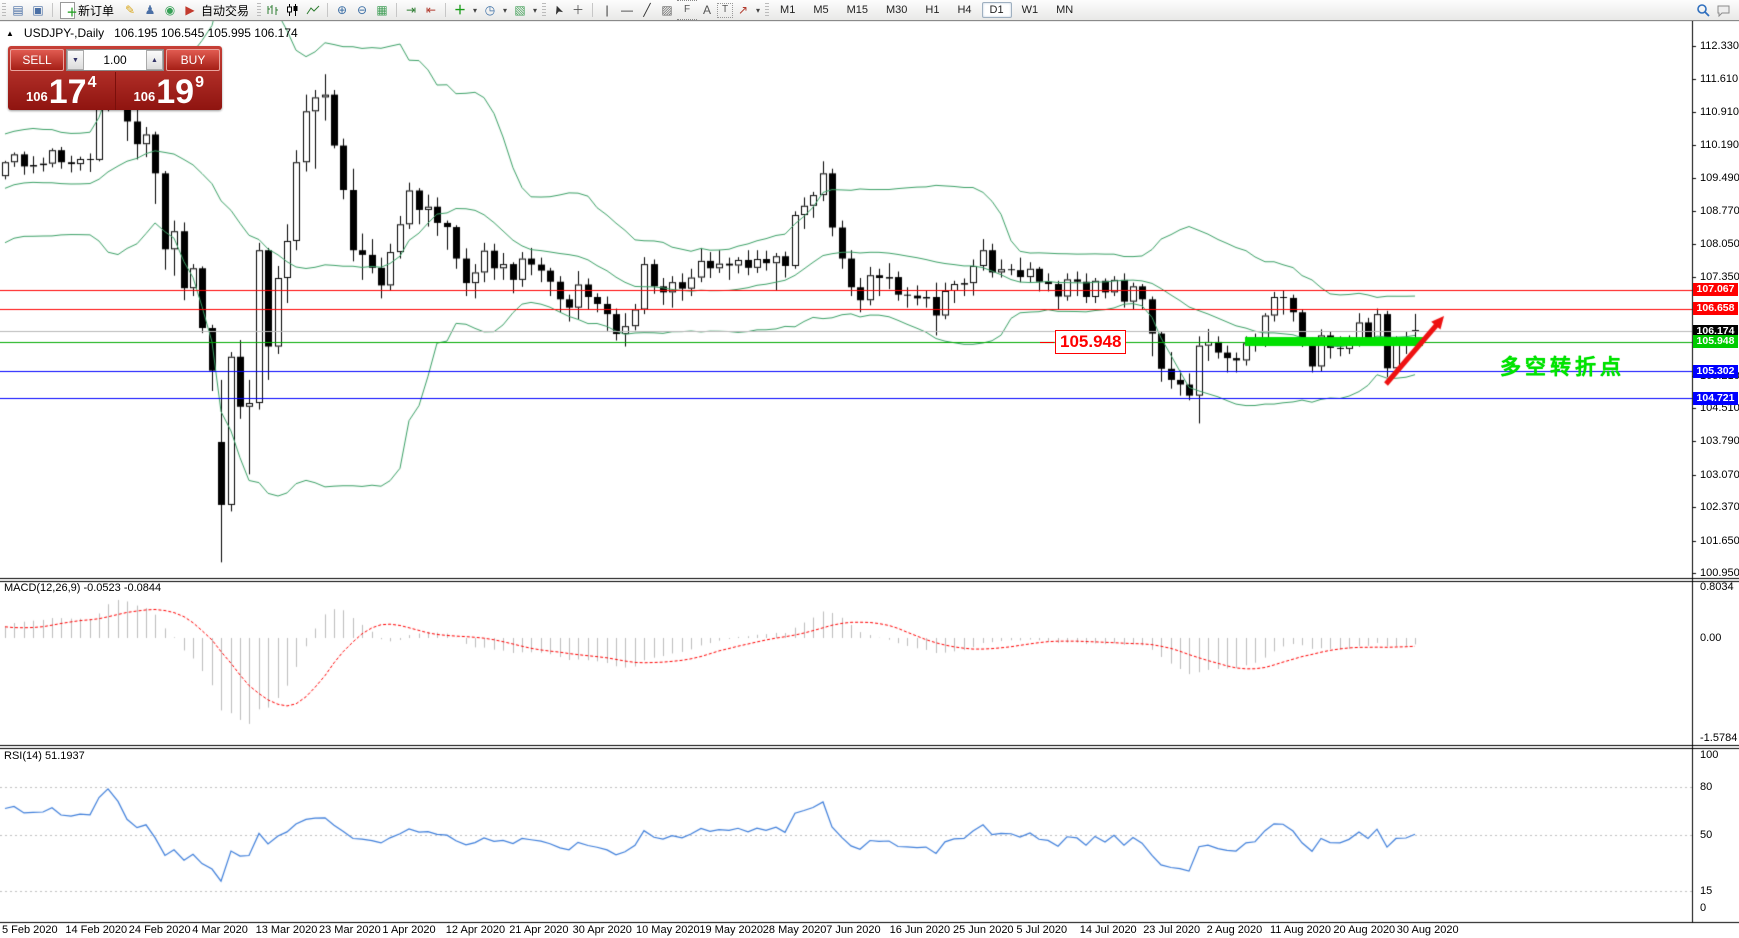 Image resolution: width=1739 pixels, height=938 pixels. Describe the element at coordinates (1719, 540) in the screenshot. I see `price-axis-tick: 101.650` at that location.